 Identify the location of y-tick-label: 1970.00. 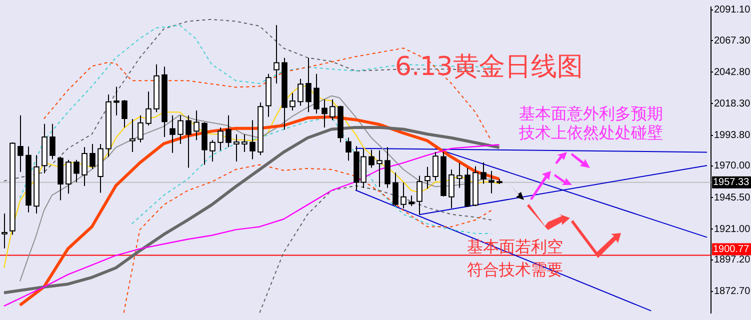
(732, 166).